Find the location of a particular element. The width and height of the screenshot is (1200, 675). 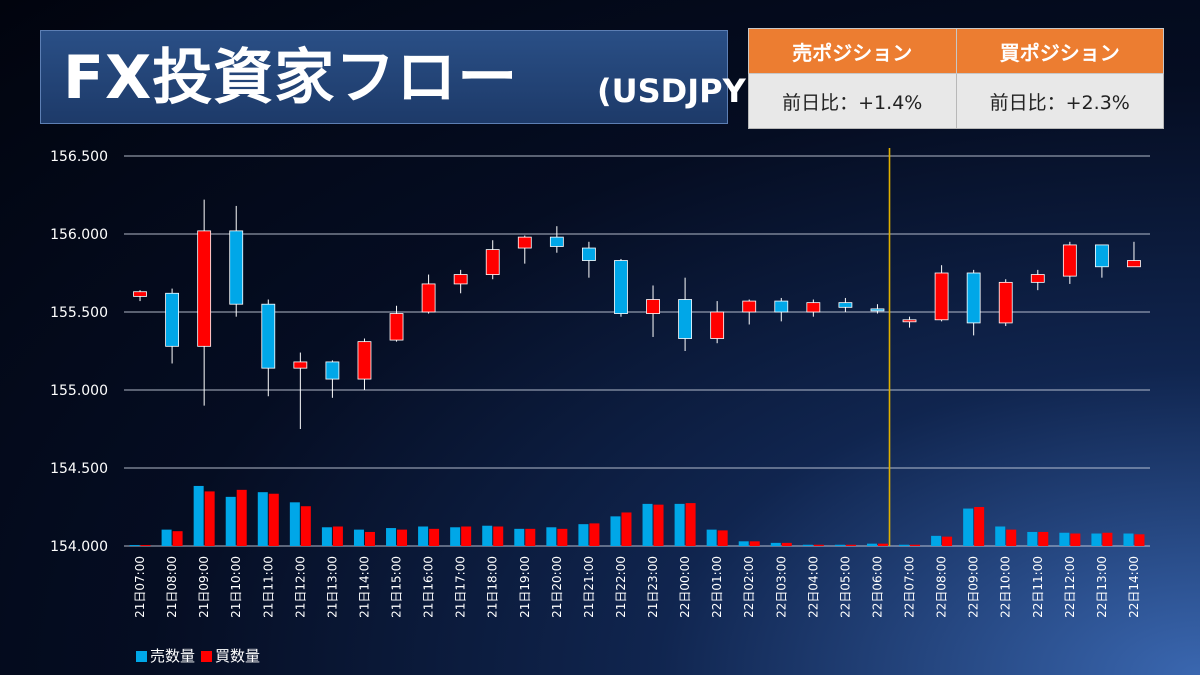

x-tick-label: 21日23:00 is located at coordinates (653, 587).